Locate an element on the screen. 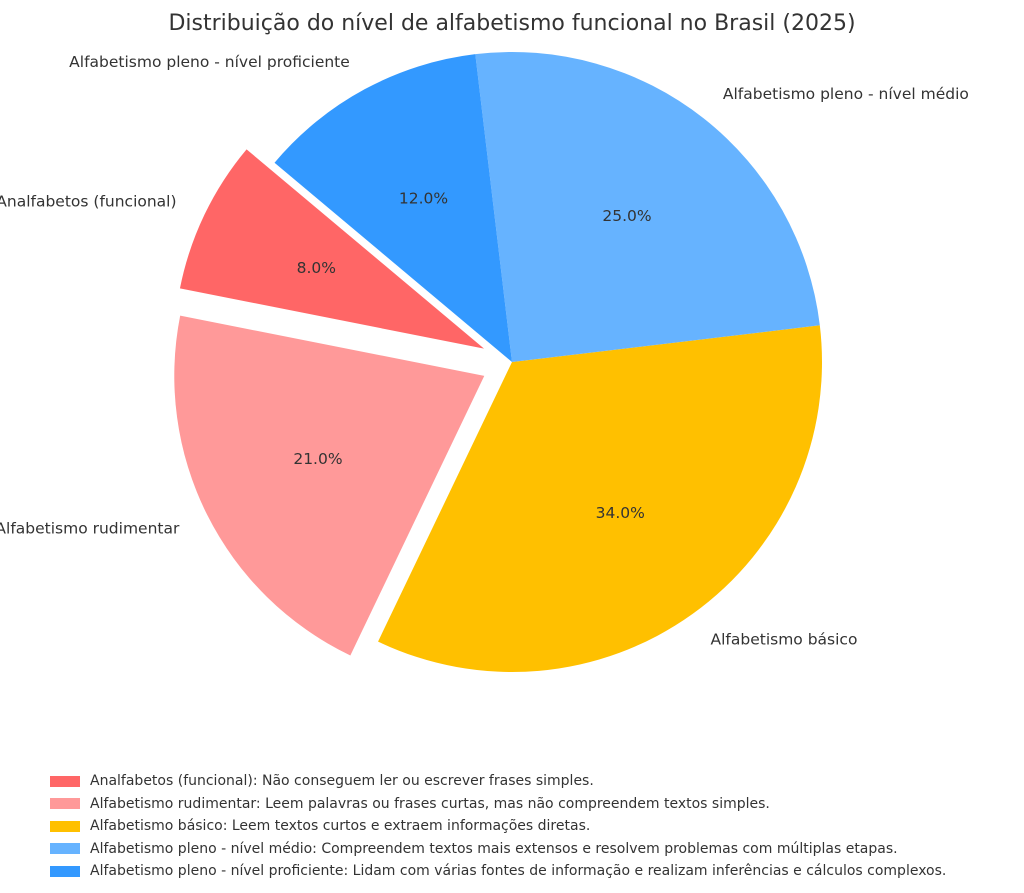 The image size is (1024, 893). slice-label-alfabetismo-rudimentar: Alfabetismo rudimentar is located at coordinates (90, 529).